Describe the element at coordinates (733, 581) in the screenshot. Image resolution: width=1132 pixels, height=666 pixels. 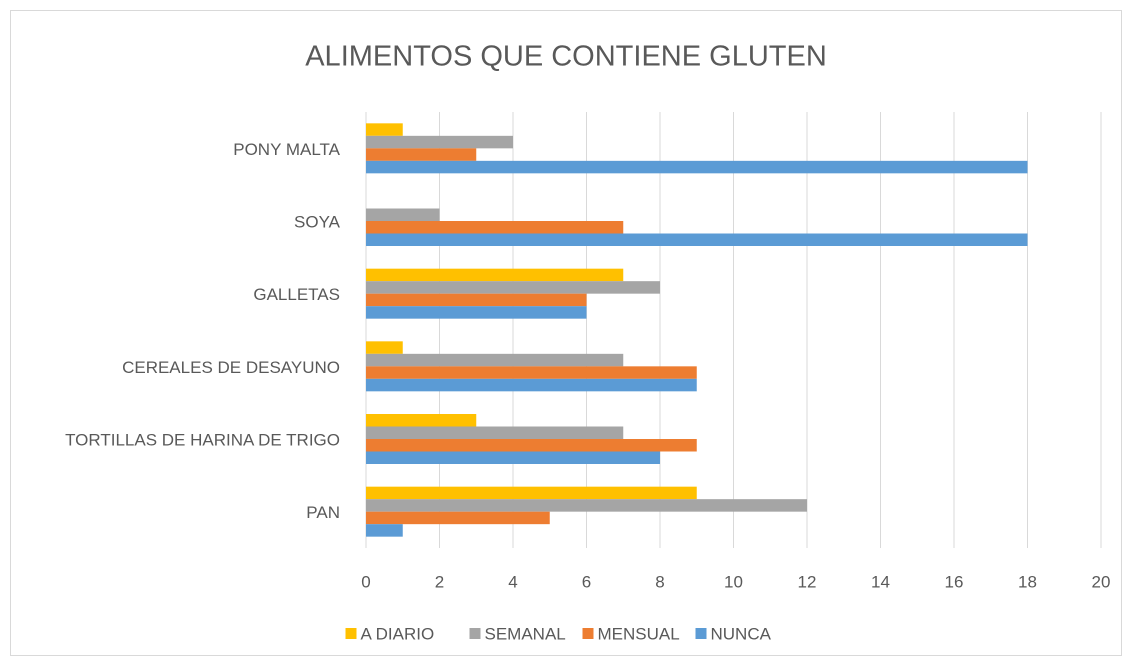
I see `x-tick-label: 10` at that location.